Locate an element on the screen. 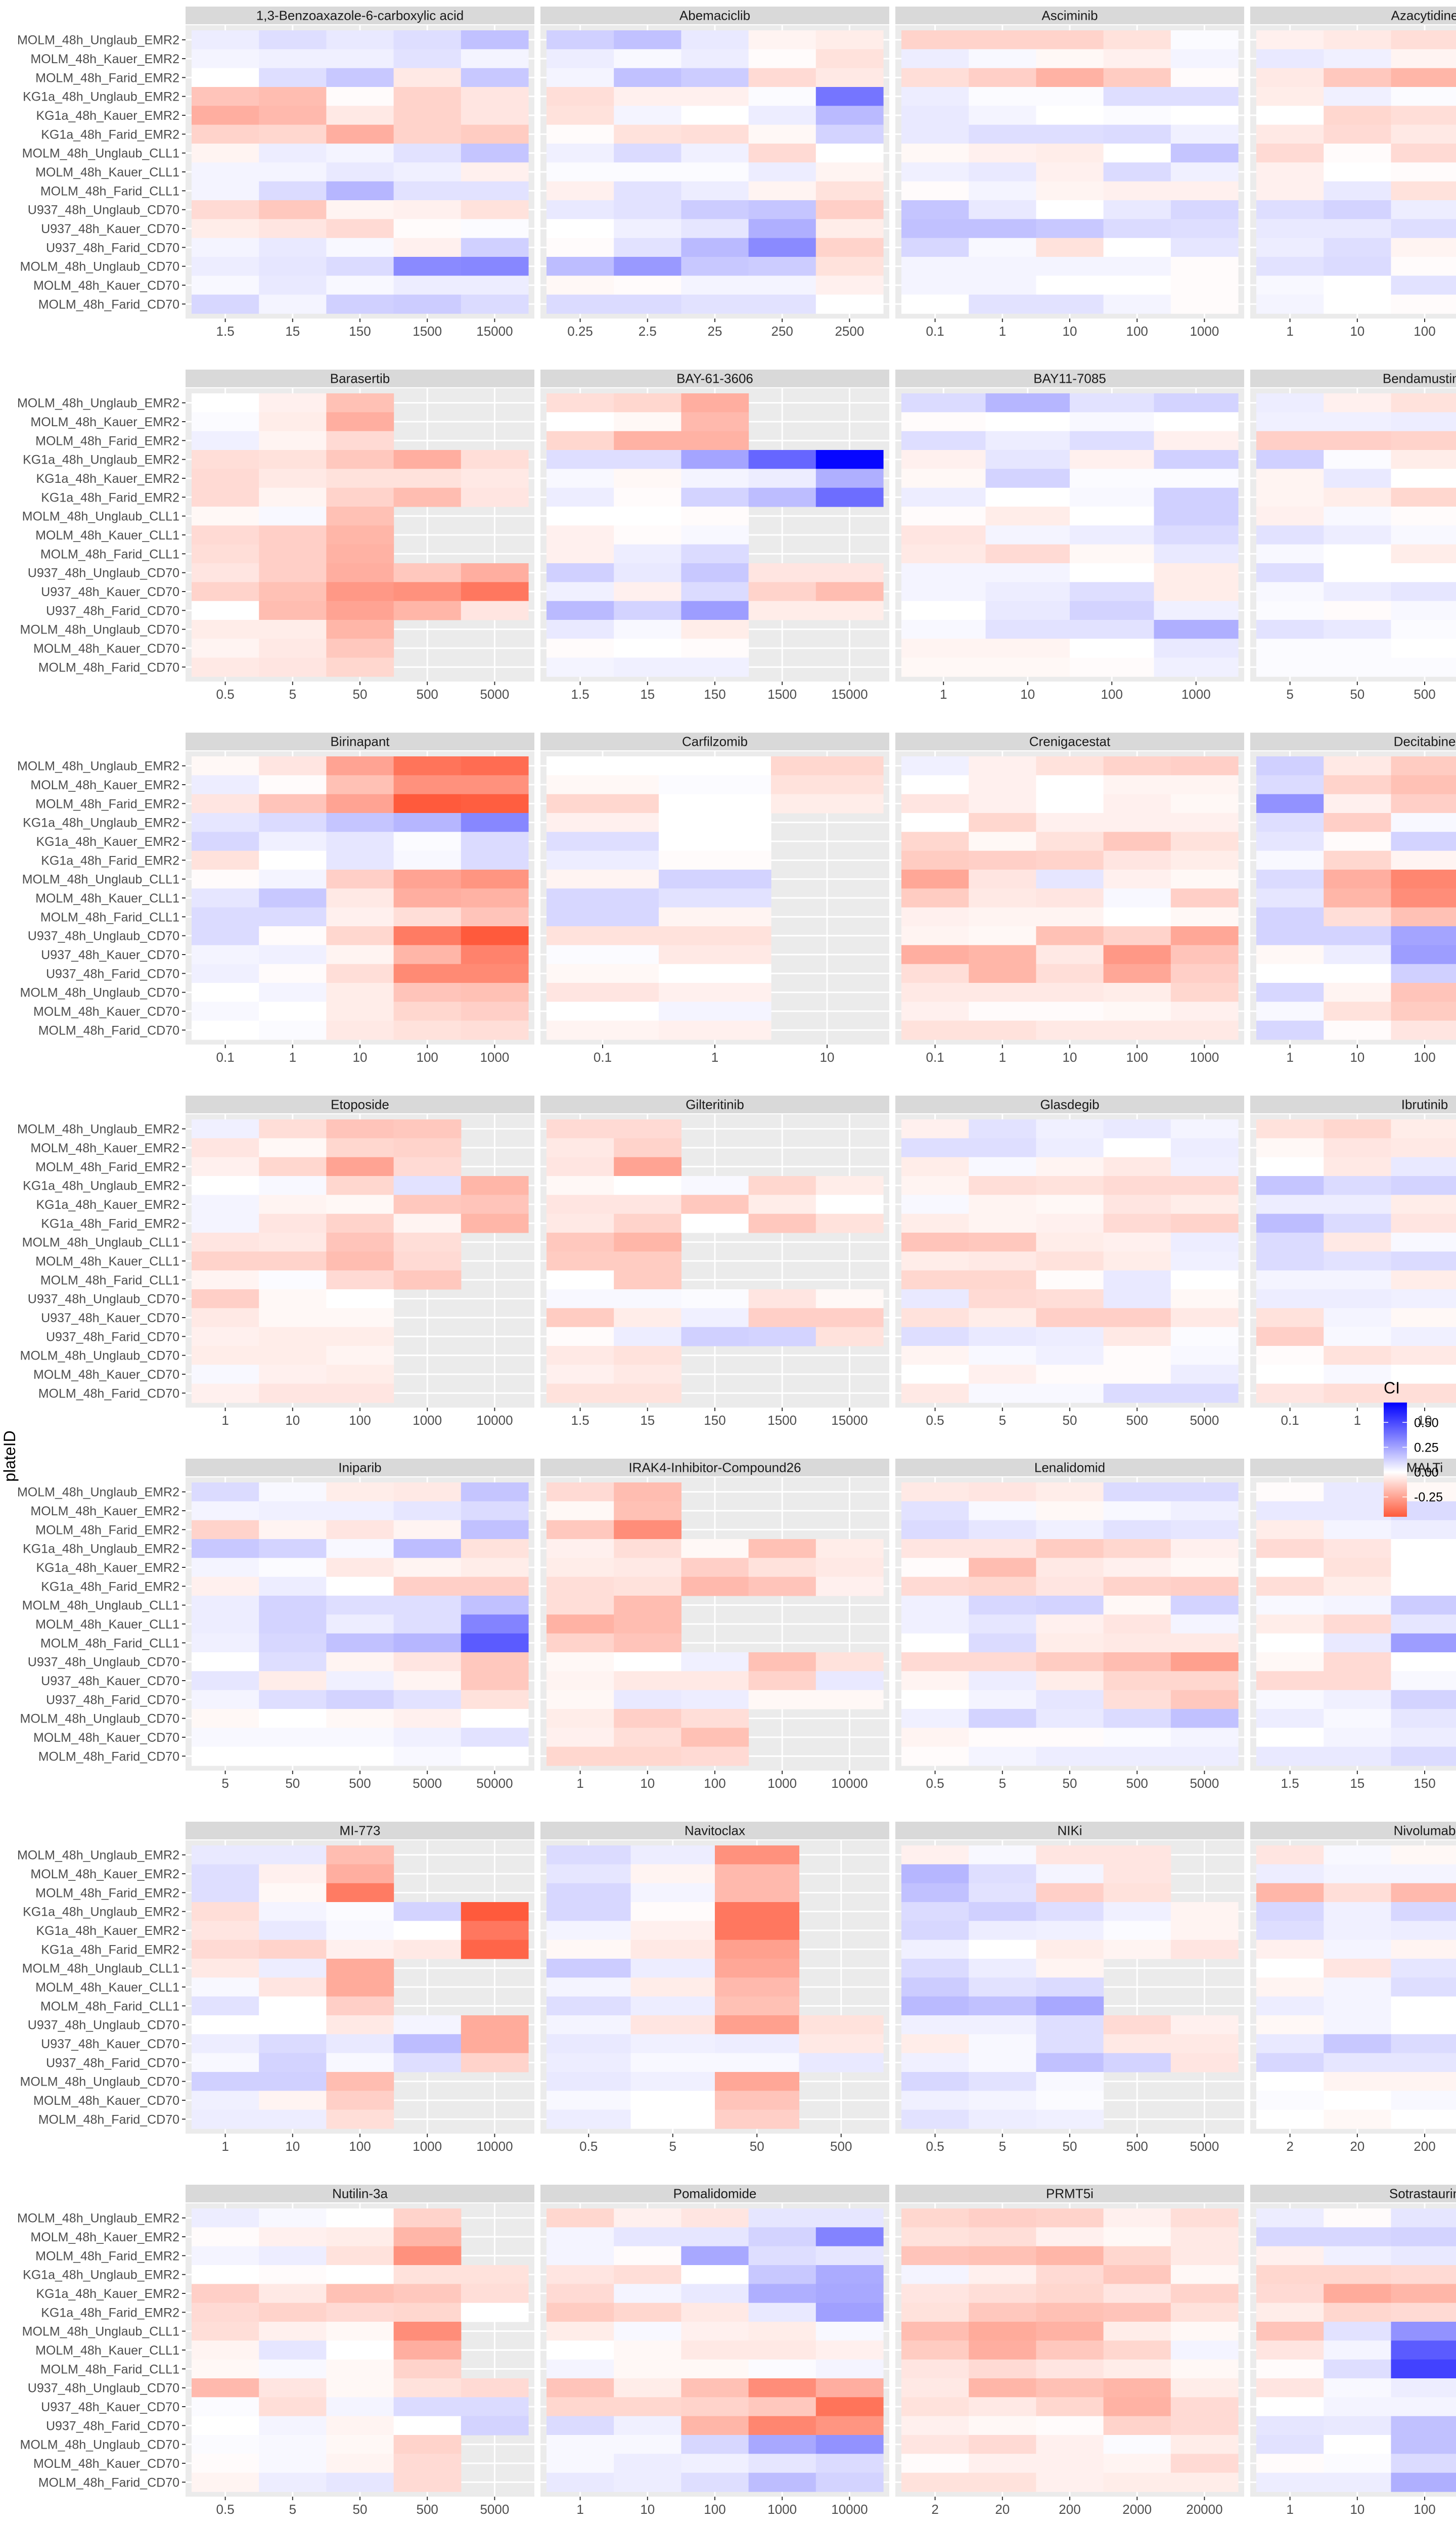  y-tick-label: KG1a_48h_Farid_EMR2 is located at coordinates (110, 1587).